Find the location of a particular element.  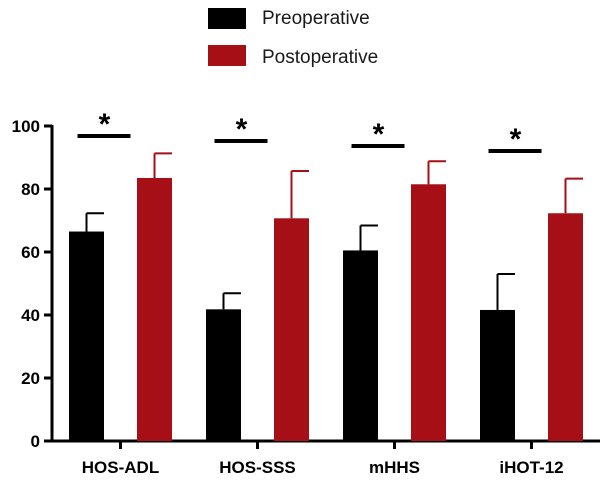

bar-preoperative-hos-sss is located at coordinates (223, 375).